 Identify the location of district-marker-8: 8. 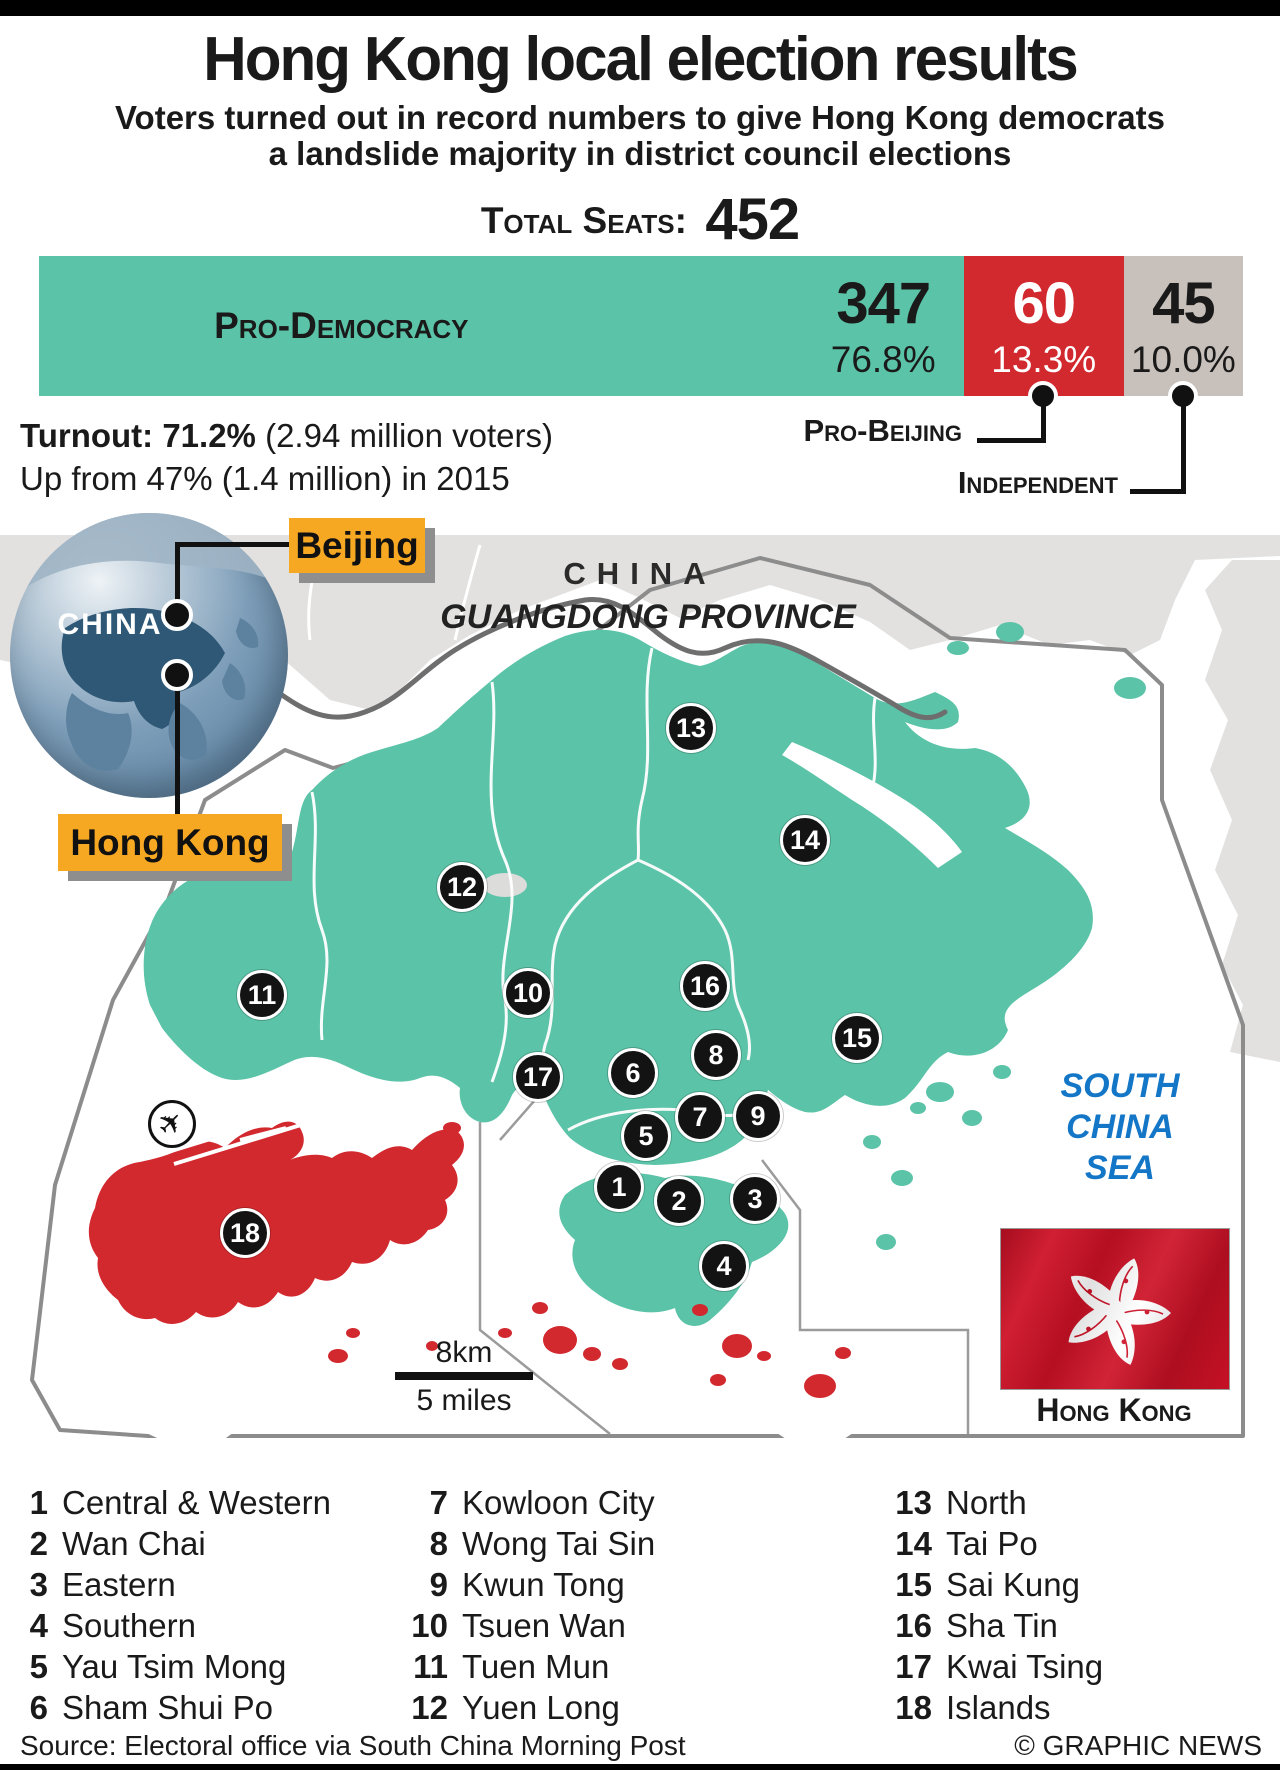
(716, 1055).